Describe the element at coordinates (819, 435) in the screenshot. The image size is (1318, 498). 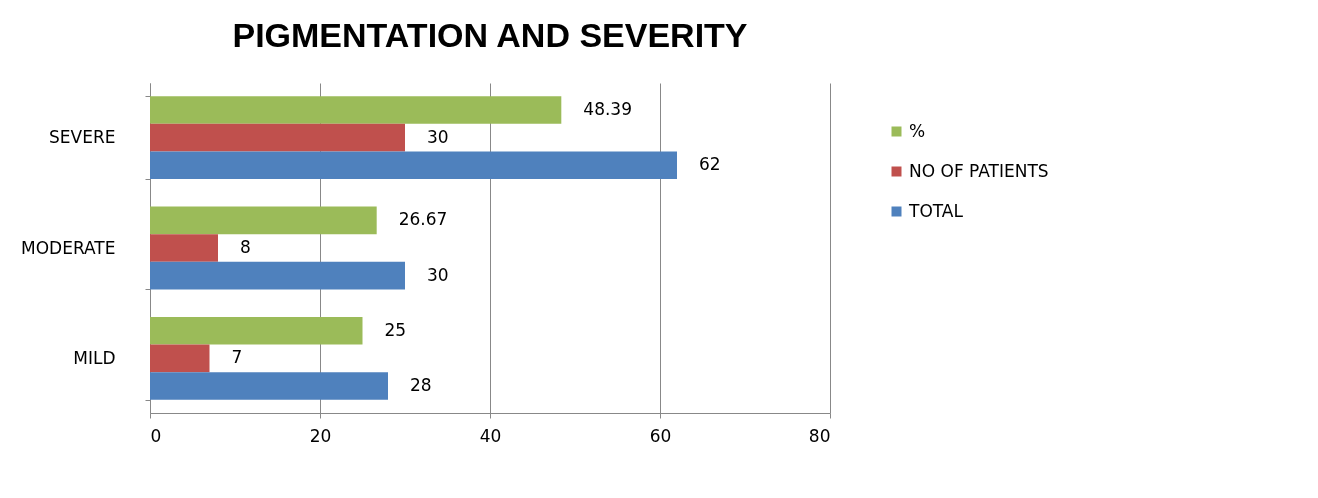
I see `x-tick-label: 80` at that location.